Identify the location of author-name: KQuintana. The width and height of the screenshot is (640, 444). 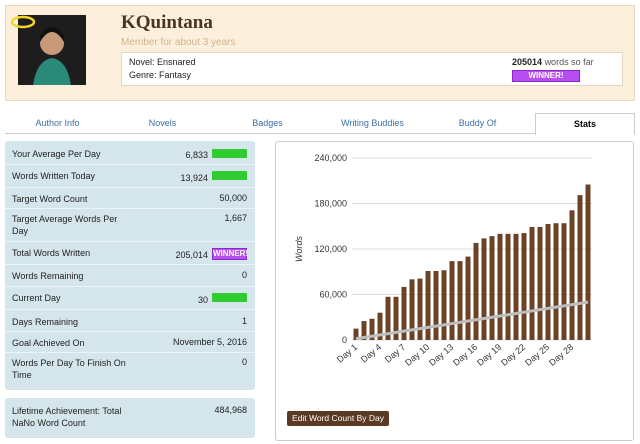
(167, 22).